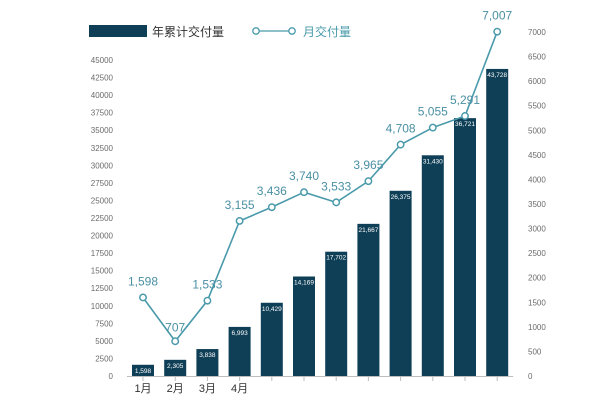 The height and width of the screenshot is (416, 600). Describe the element at coordinates (537, 229) in the screenshot. I see `right-axis-tick-label: 3000` at that location.